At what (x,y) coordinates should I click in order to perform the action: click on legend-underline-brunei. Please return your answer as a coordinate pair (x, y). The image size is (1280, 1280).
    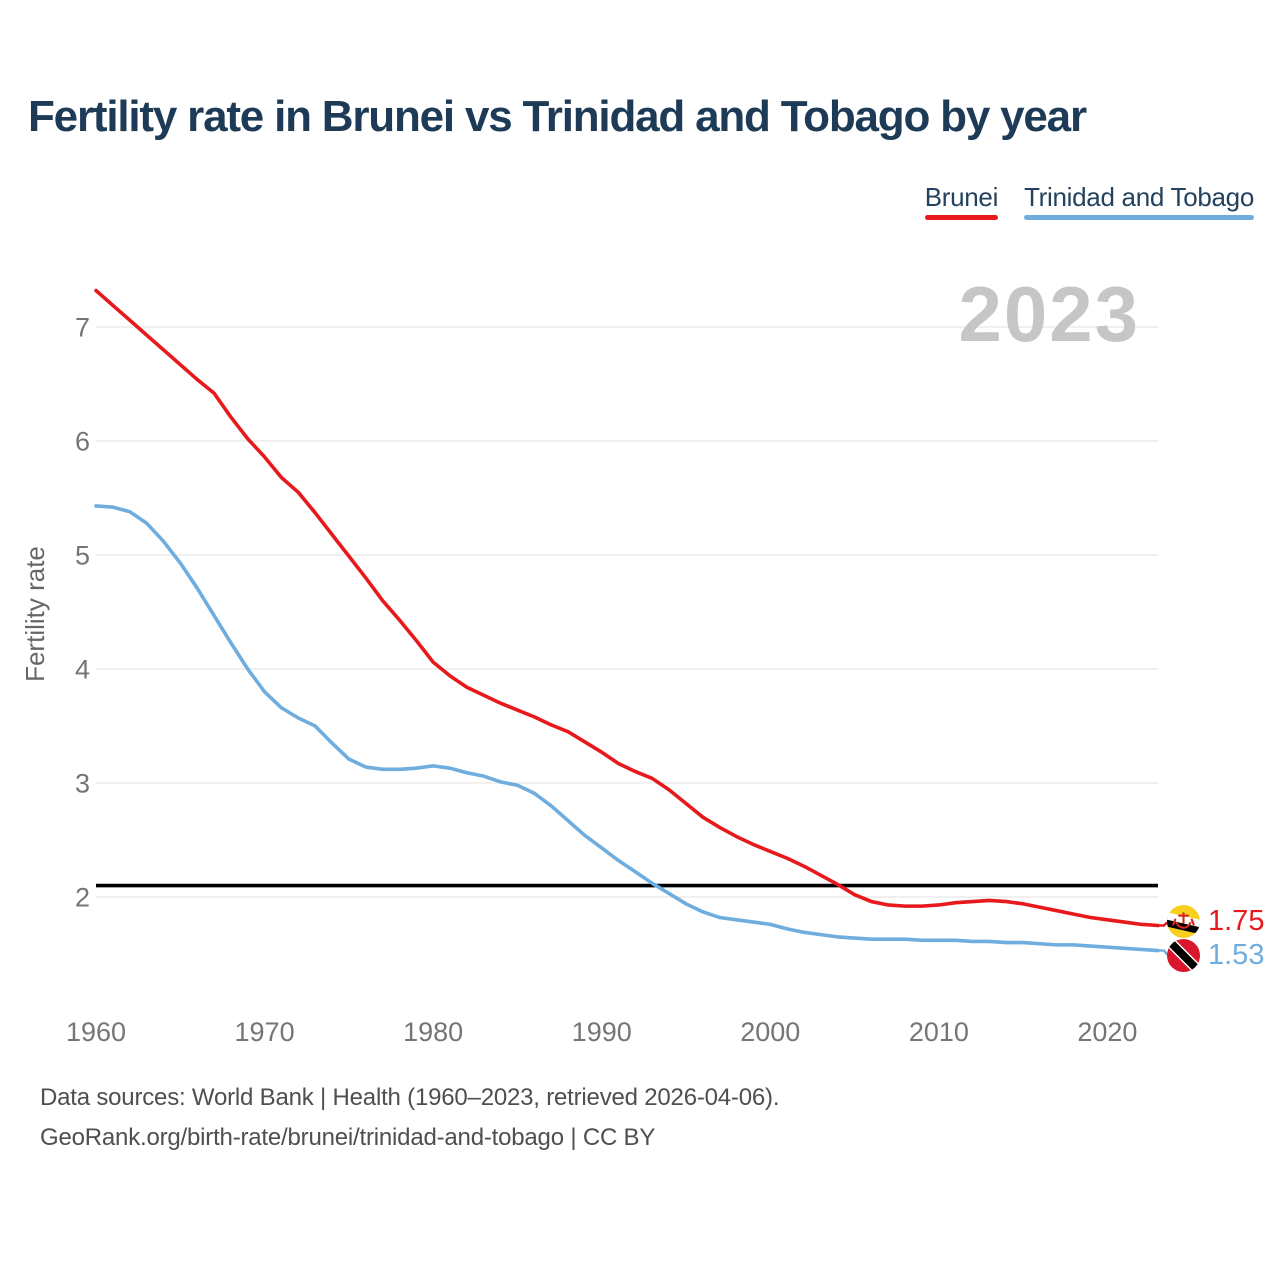
    Looking at the image, I should click on (961, 217).